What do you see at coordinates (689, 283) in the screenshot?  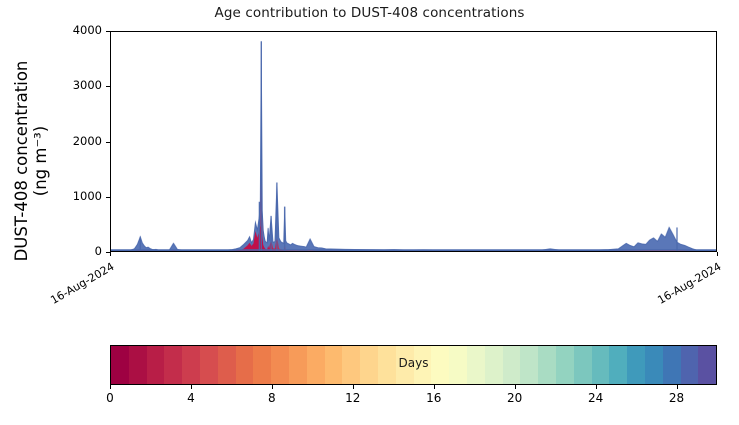 I see `x-tick-label: 16-Aug-2024` at bounding box center [689, 283].